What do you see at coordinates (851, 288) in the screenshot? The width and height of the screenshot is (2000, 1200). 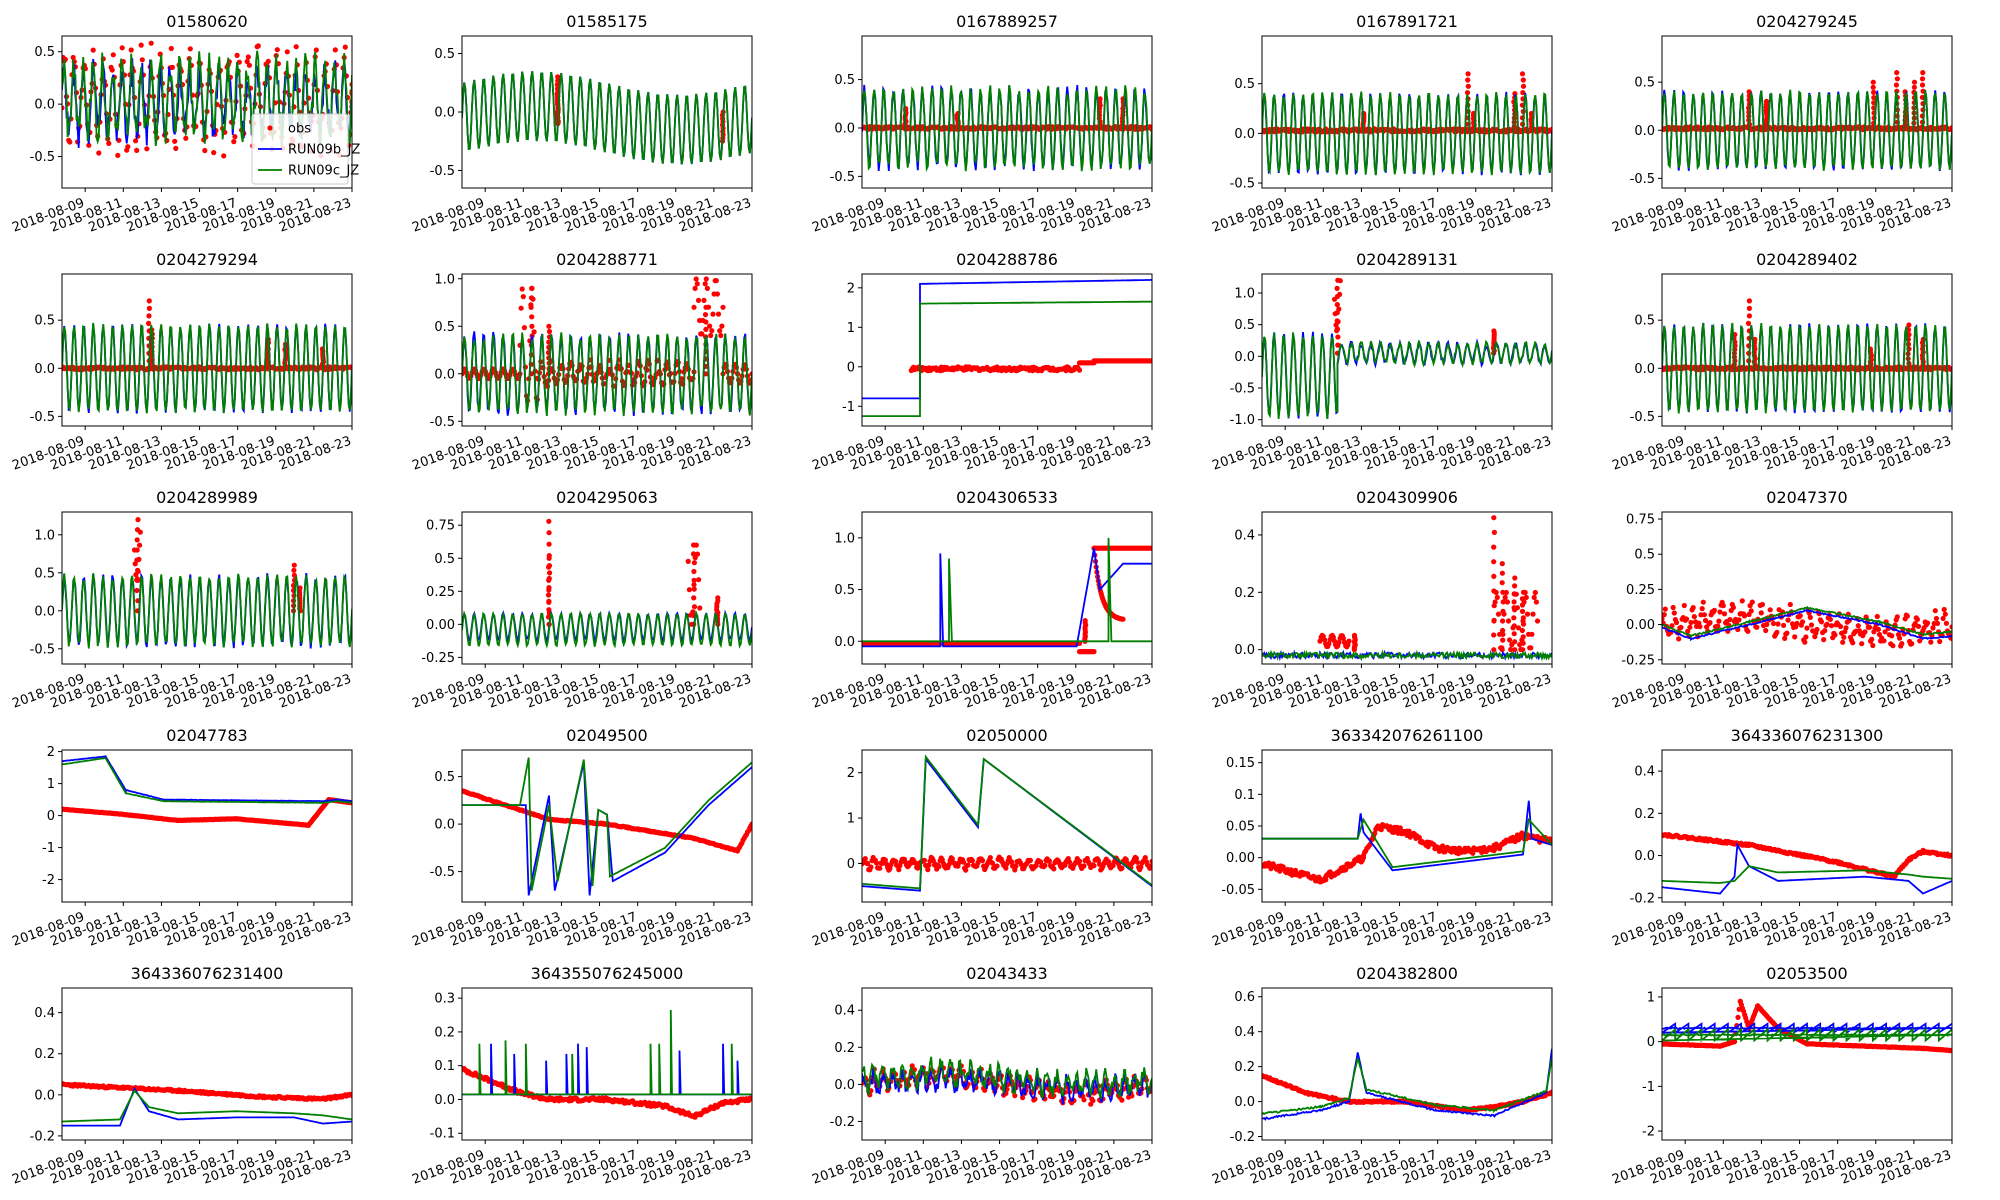 I see `y-tick-label: 2` at bounding box center [851, 288].